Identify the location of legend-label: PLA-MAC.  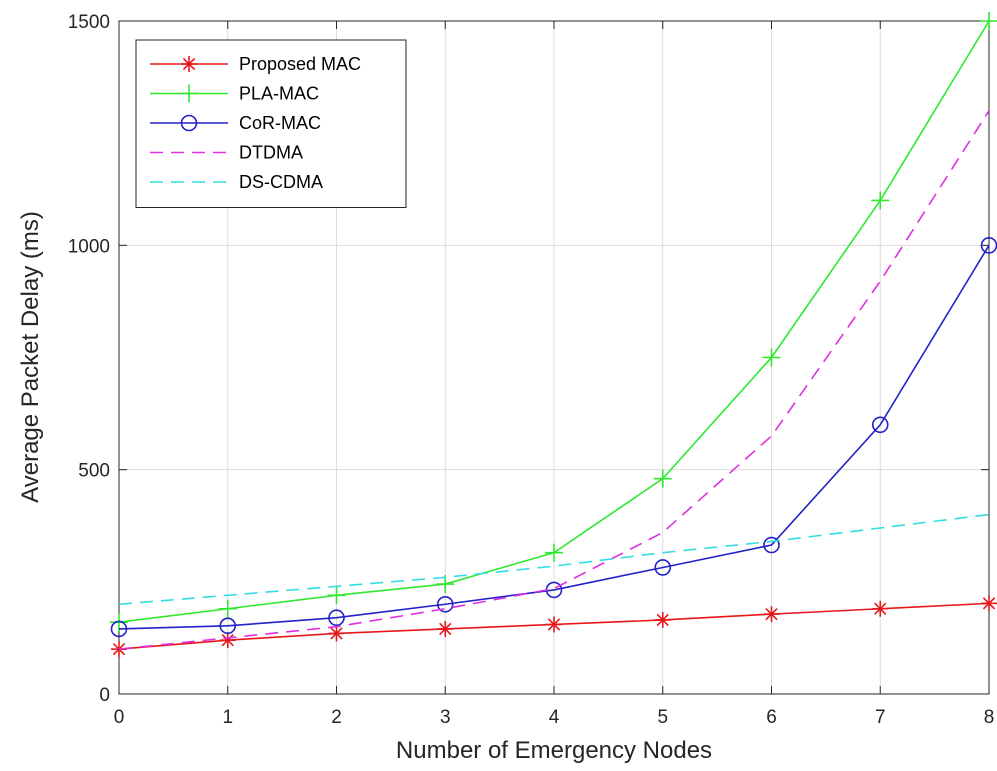
(279, 94).